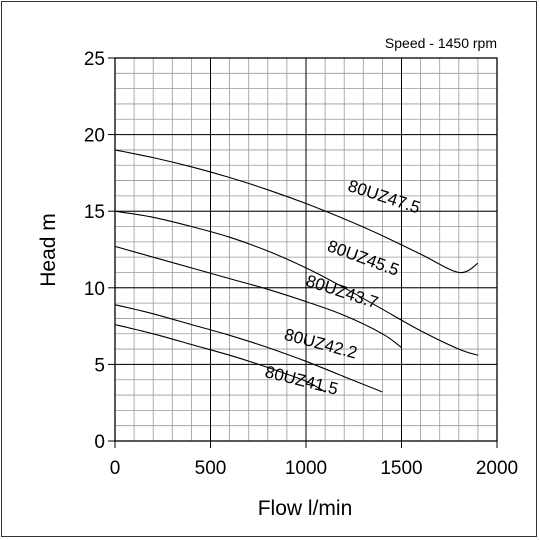  I want to click on x-tick-label: 1000, so click(306, 468).